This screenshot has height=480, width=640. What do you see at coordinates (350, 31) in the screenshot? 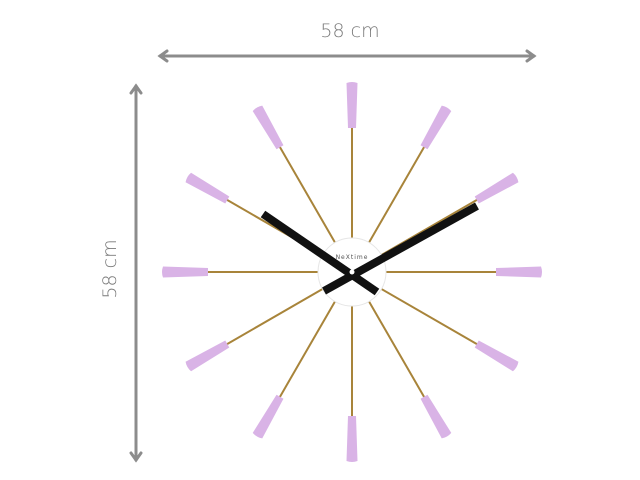
I see `width-label: 58 cm` at bounding box center [350, 31].